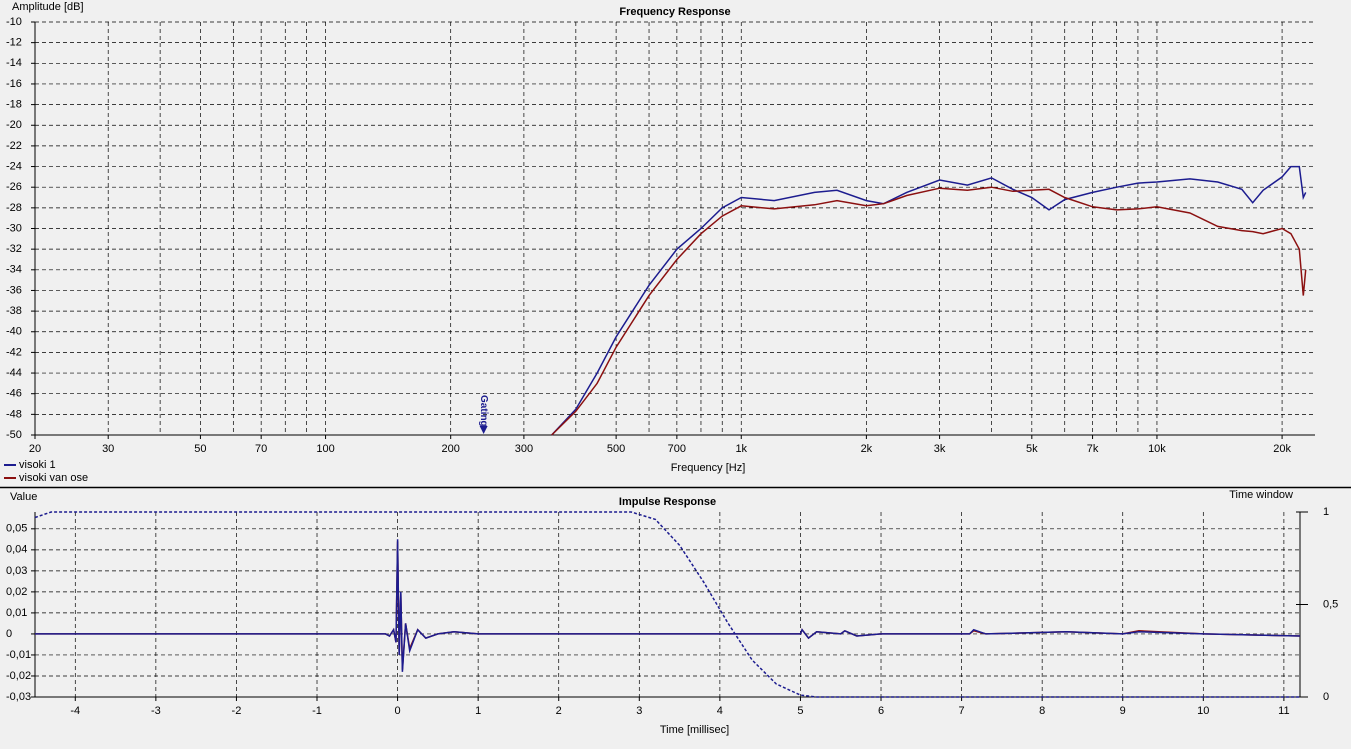 Image resolution: width=1351 pixels, height=749 pixels. What do you see at coordinates (398, 711) in the screenshot?
I see `x-tick-label: 0` at bounding box center [398, 711].